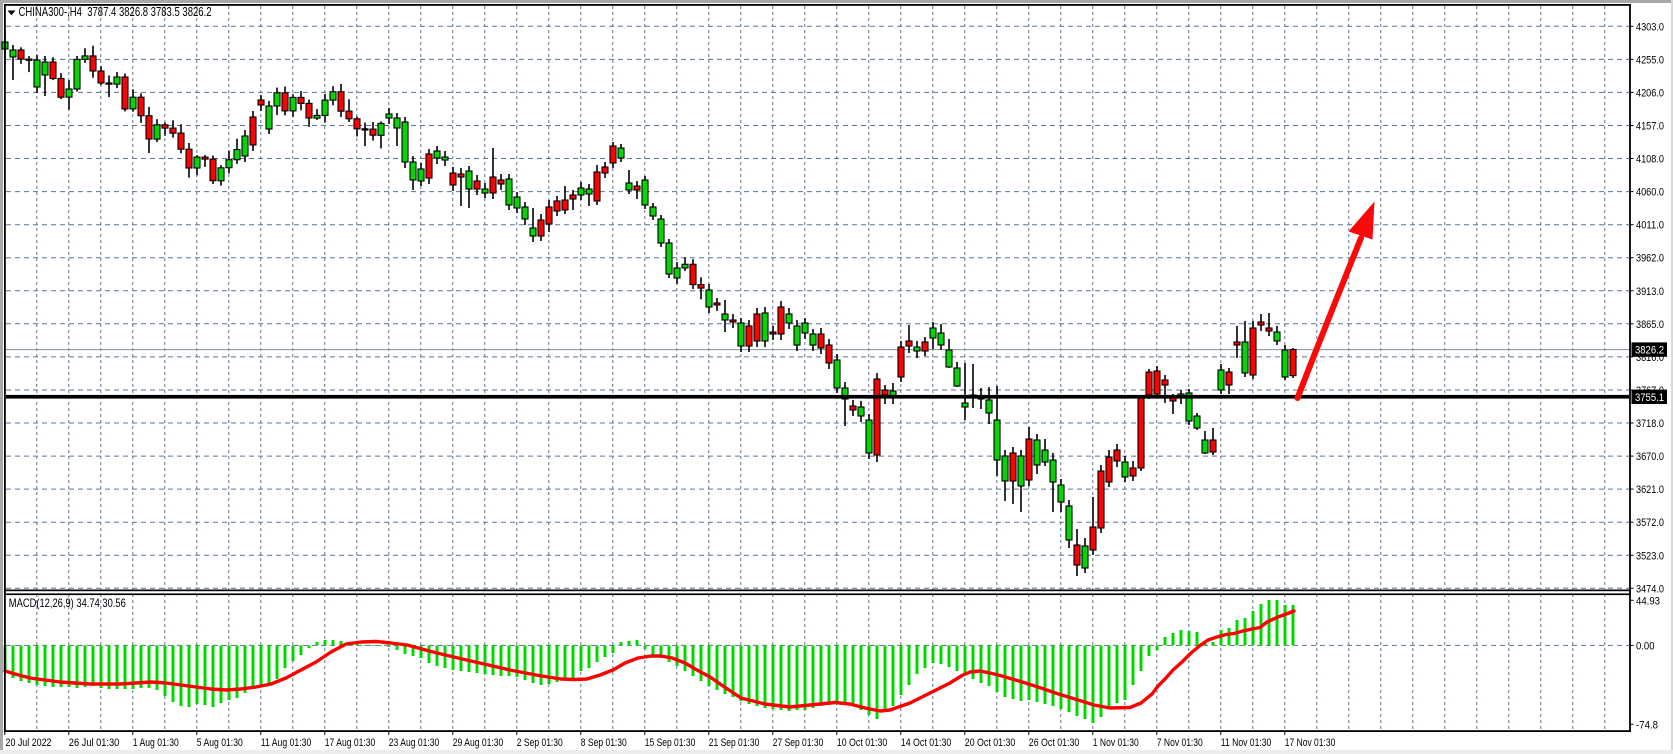  I want to click on svg-text: MACD(12,26,9) 34.74 30.56, so click(67, 603).